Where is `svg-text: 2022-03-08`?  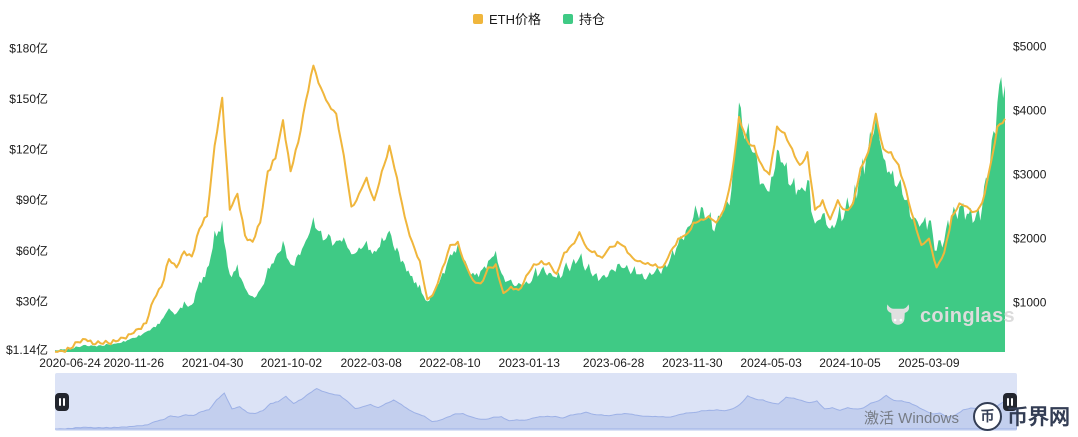 svg-text: 2022-03-08 is located at coordinates (371, 363).